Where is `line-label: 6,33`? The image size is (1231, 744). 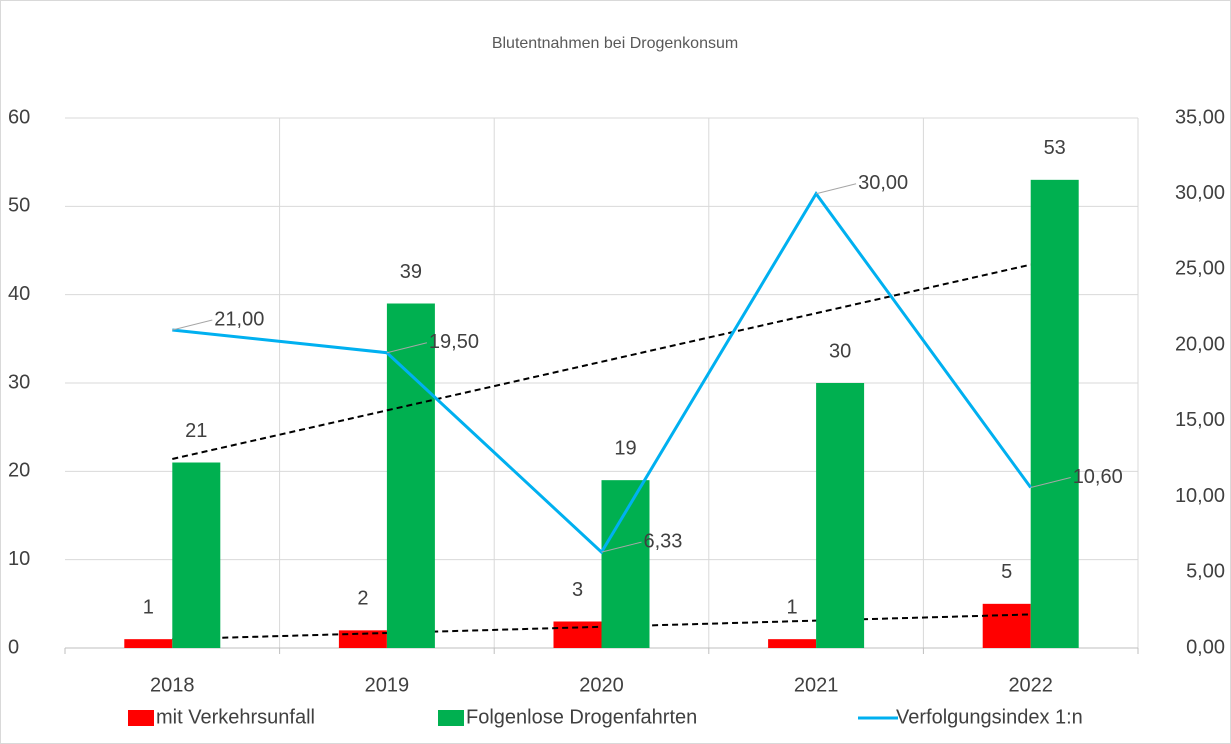
line-label: 6,33 is located at coordinates (663, 541).